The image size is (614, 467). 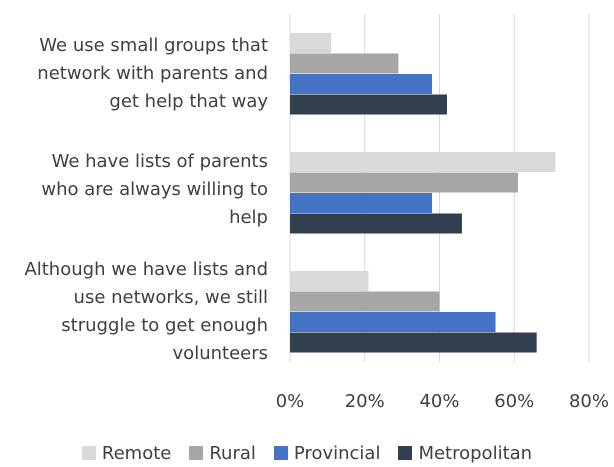 I want to click on legend-label: Rural, so click(x=232, y=453).